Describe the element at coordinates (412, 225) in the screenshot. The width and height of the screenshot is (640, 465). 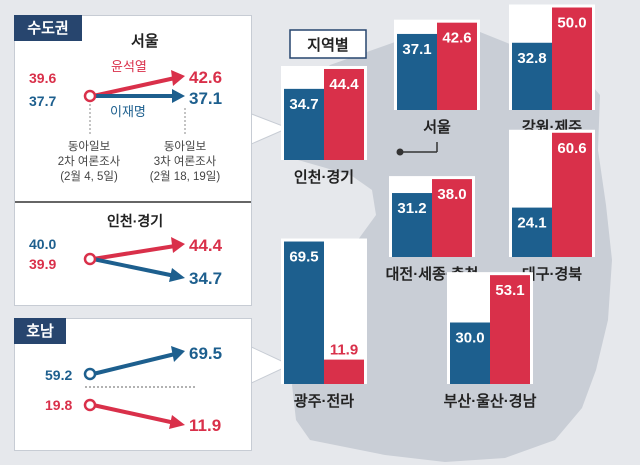
I see `bar-blue-daejeon` at that location.